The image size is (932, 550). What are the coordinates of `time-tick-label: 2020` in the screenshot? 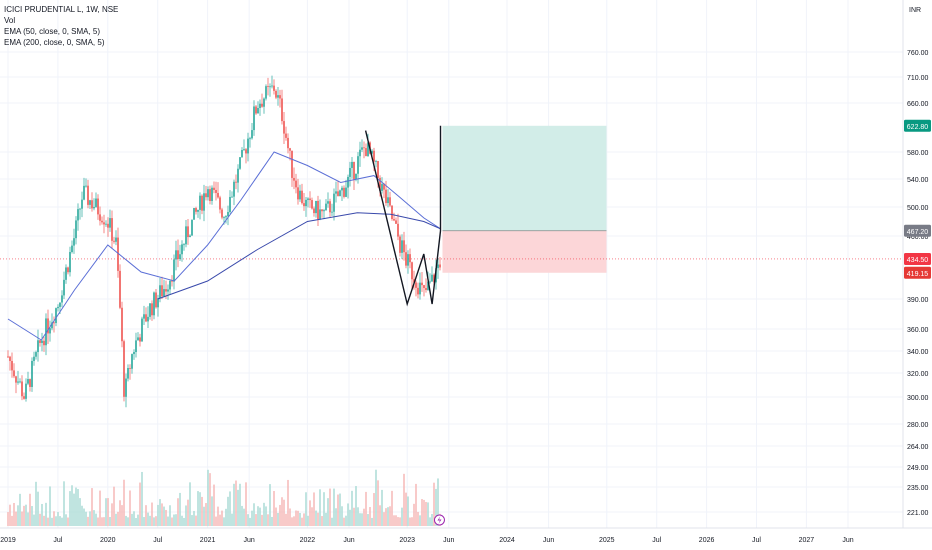 It's located at (108, 540).